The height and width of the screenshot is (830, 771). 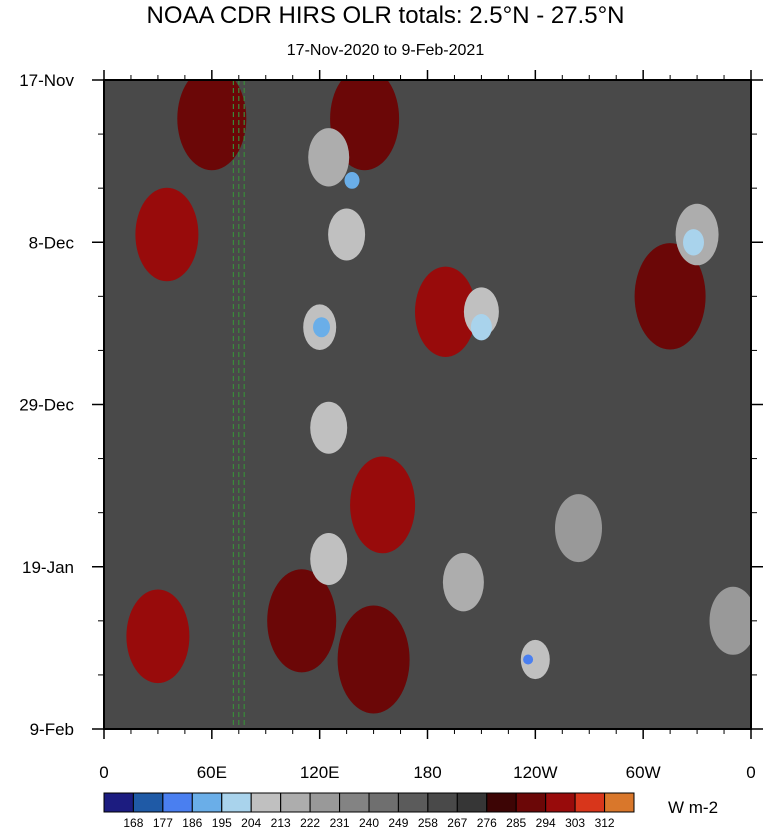 What do you see at coordinates (427, 772) in the screenshot?
I see `x-tick-label: 180` at bounding box center [427, 772].